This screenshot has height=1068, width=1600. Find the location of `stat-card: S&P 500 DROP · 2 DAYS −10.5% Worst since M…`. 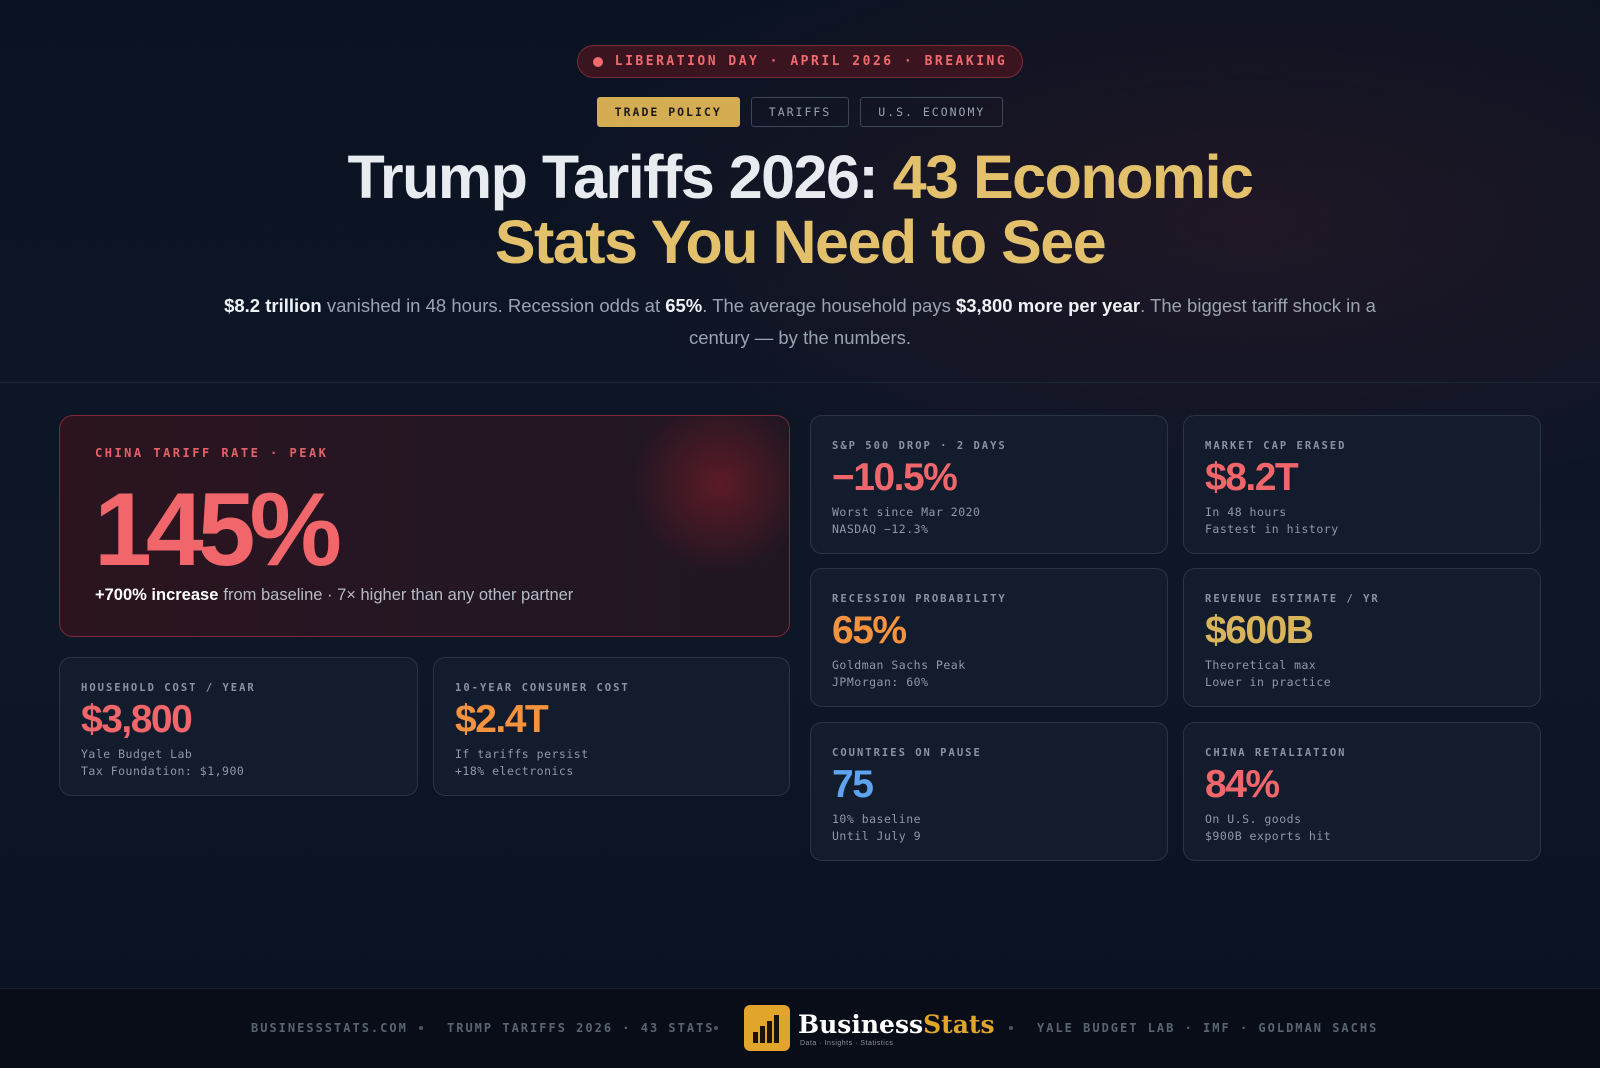

stat-card: S&P 500 DROP · 2 DAYS −10.5% Worst since M… is located at coordinates (989, 484).